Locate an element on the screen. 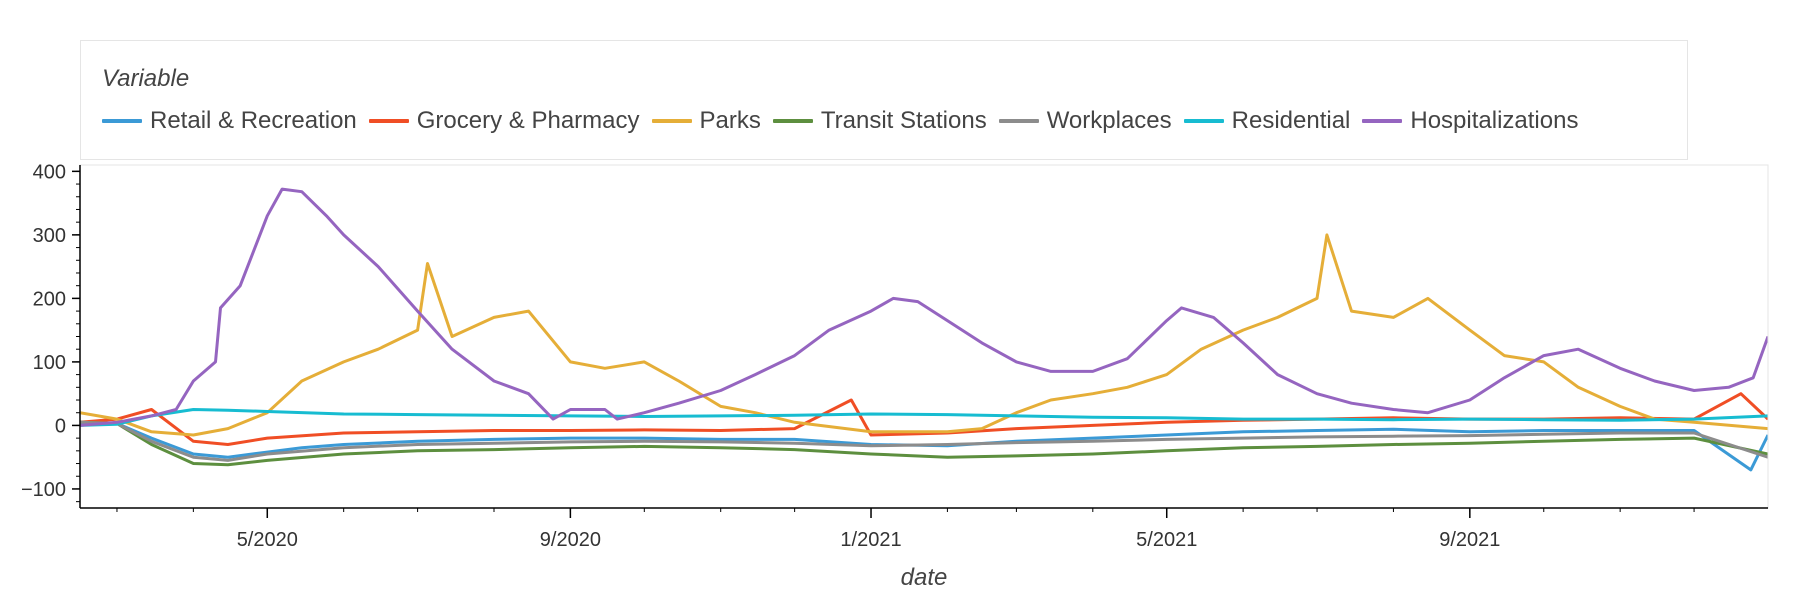  y-tick-label: −100 is located at coordinates (43, 490).